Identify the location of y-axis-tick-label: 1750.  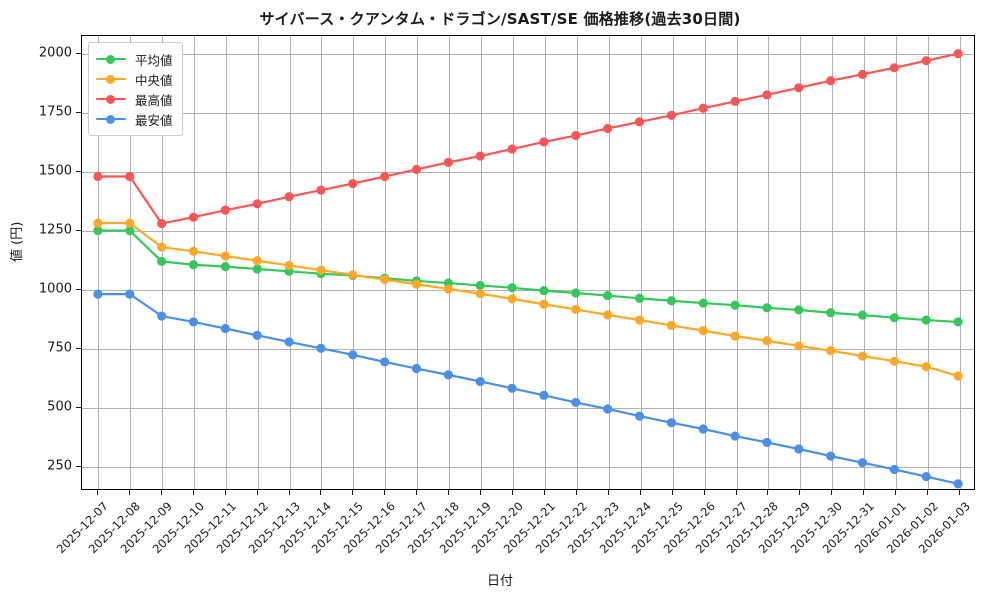
(55, 112).